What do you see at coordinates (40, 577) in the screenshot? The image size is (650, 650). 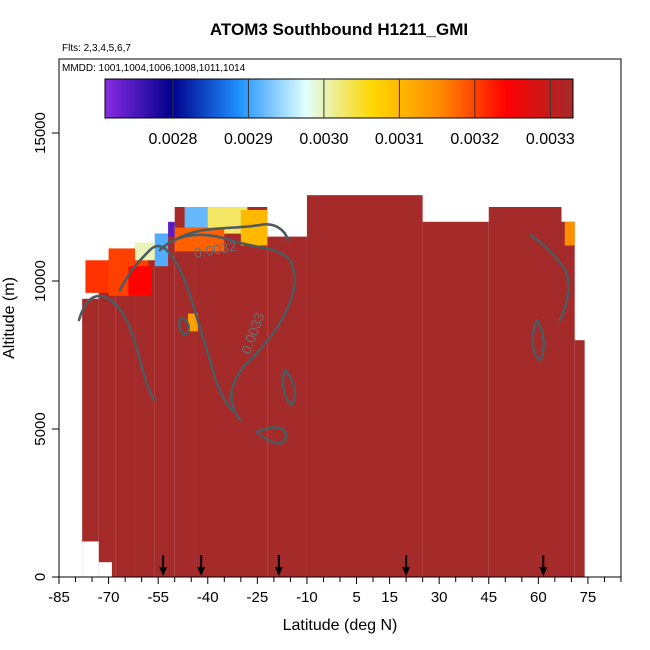 I see `y-tick-label: 0` at bounding box center [40, 577].